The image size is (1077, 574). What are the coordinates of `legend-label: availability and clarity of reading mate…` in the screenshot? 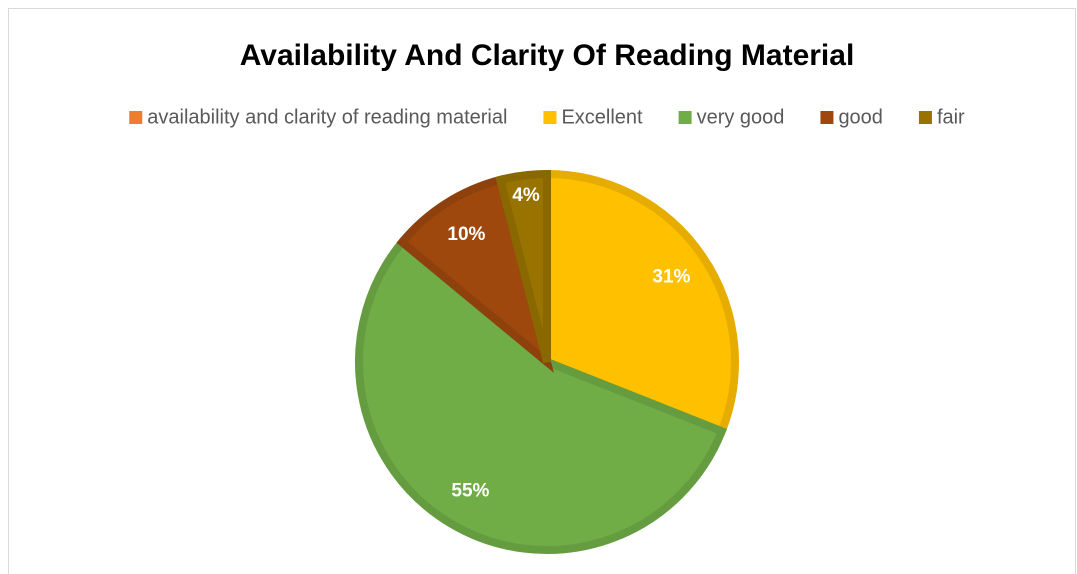 It's located at (327, 117).